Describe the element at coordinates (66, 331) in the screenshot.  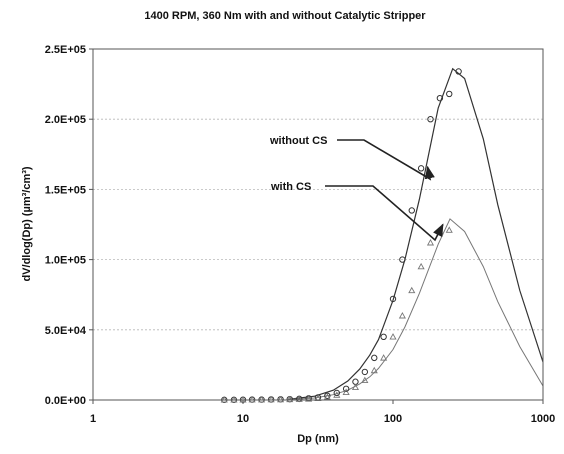
I see `y-tick-label: 5.0E+04` at that location.